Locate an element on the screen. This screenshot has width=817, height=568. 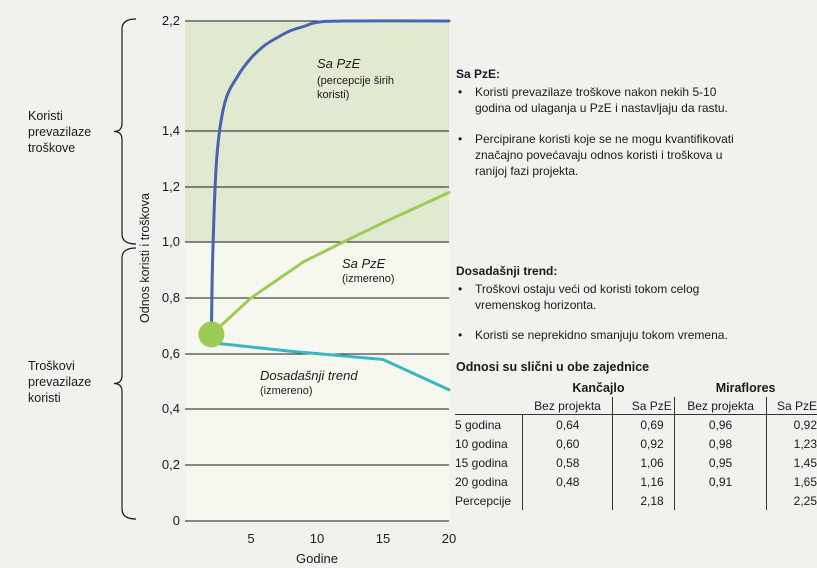
cell: 0,48 is located at coordinates (568, 481).